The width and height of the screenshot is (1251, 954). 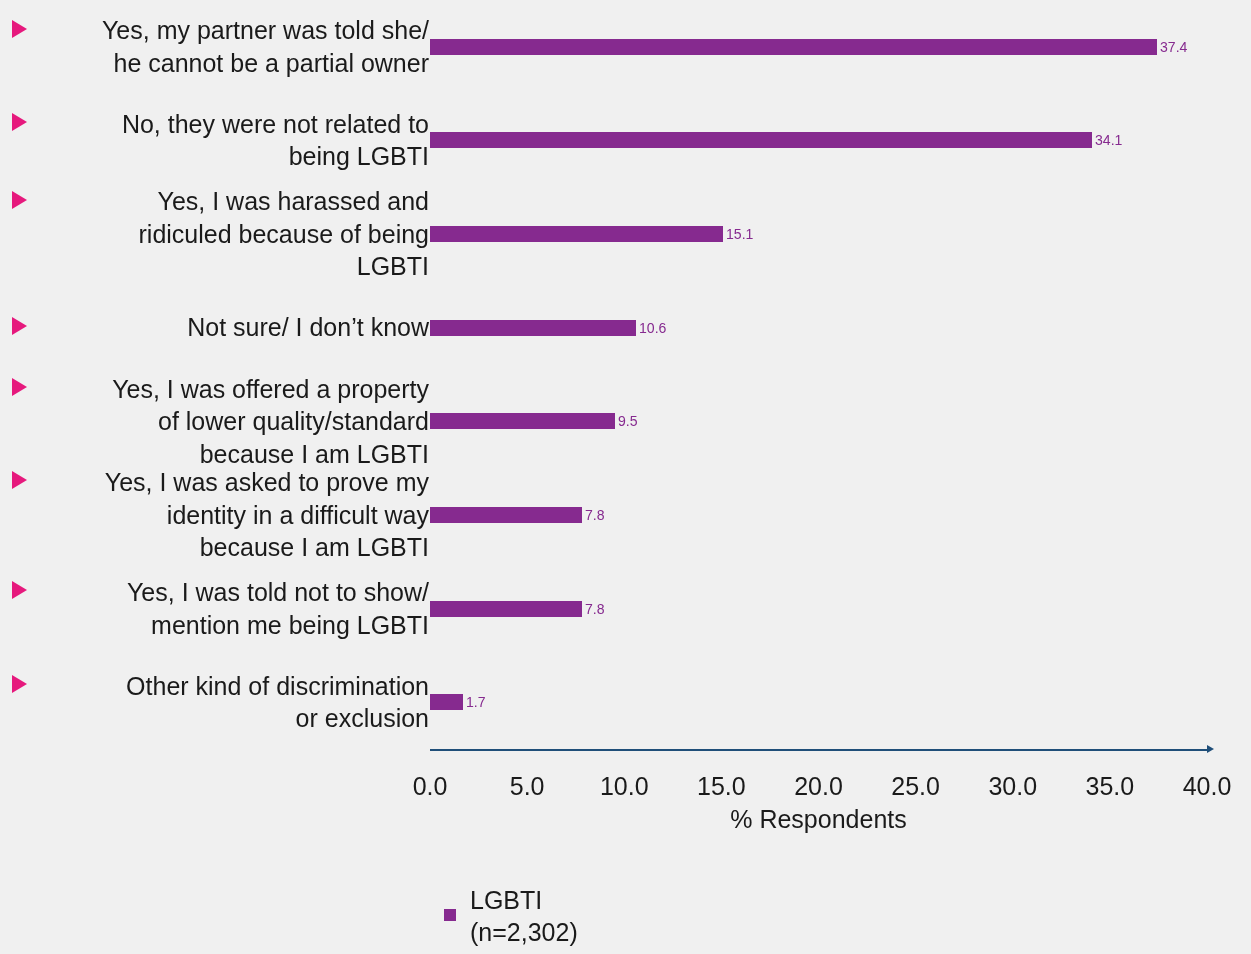 What do you see at coordinates (915, 785) in the screenshot?
I see `x-tick-label: 25.0` at bounding box center [915, 785].